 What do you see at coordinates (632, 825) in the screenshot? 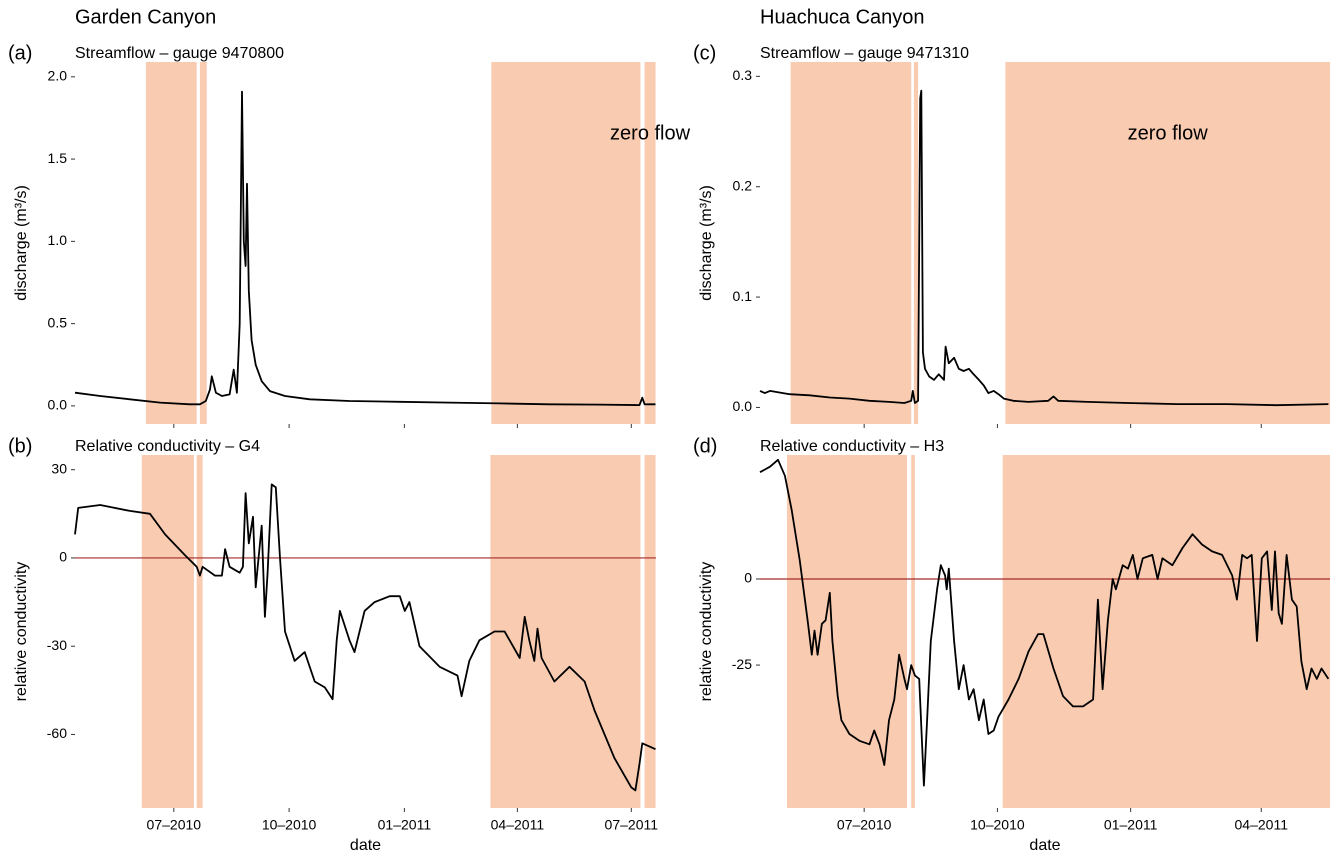
I see `x-tick-label: 07–2011` at bounding box center [632, 825].